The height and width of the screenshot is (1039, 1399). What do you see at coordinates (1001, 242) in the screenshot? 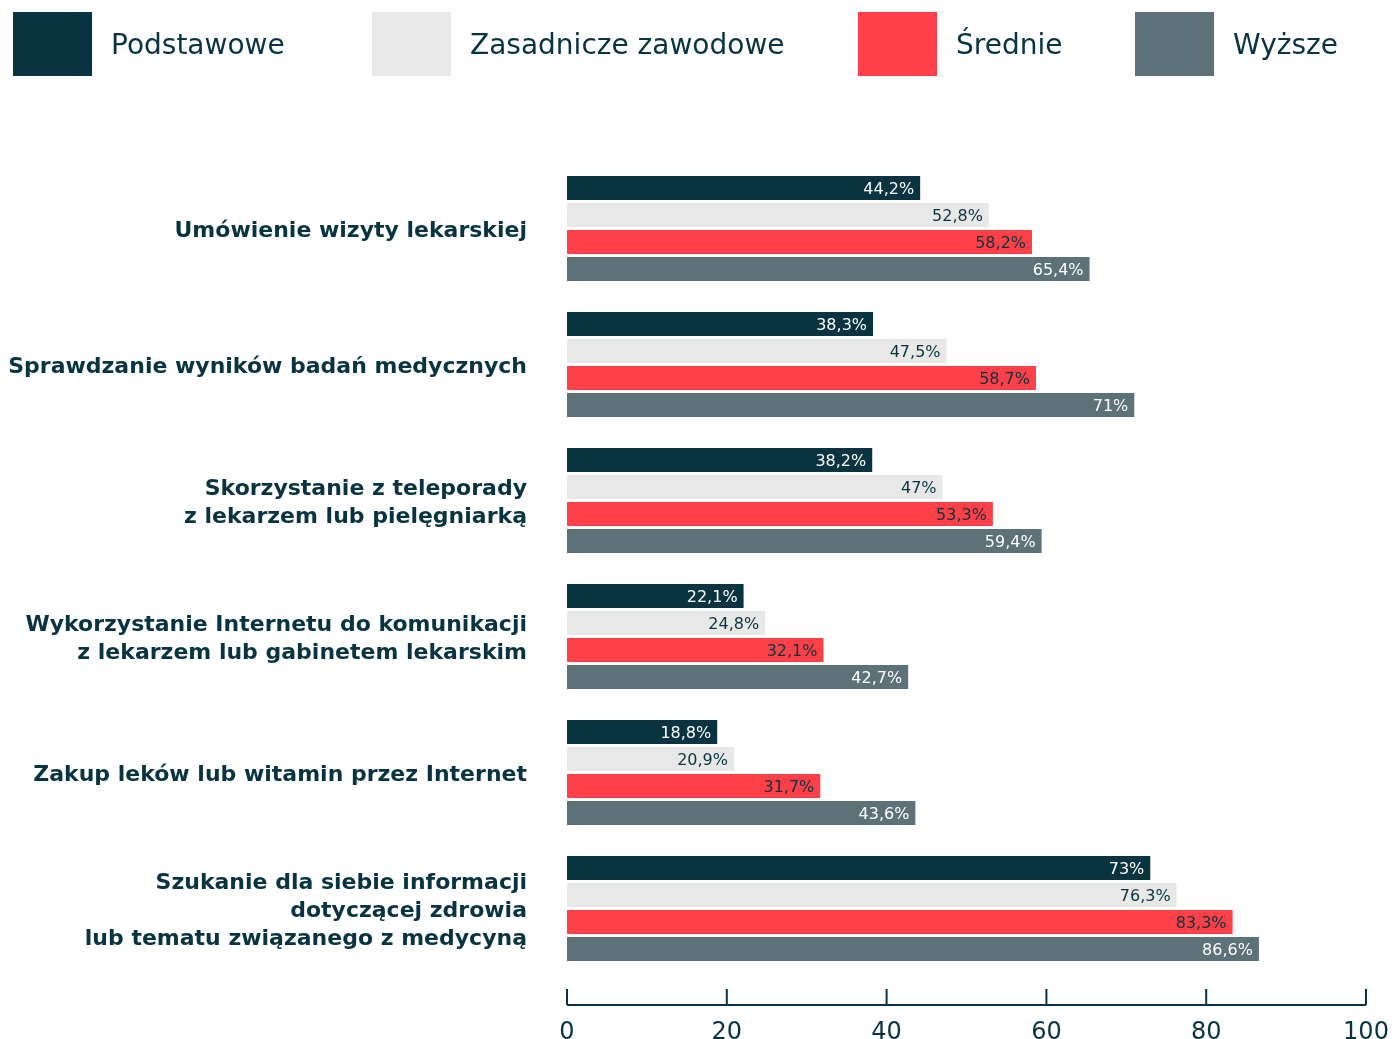
I see `data-label: 58,2%` at bounding box center [1001, 242].